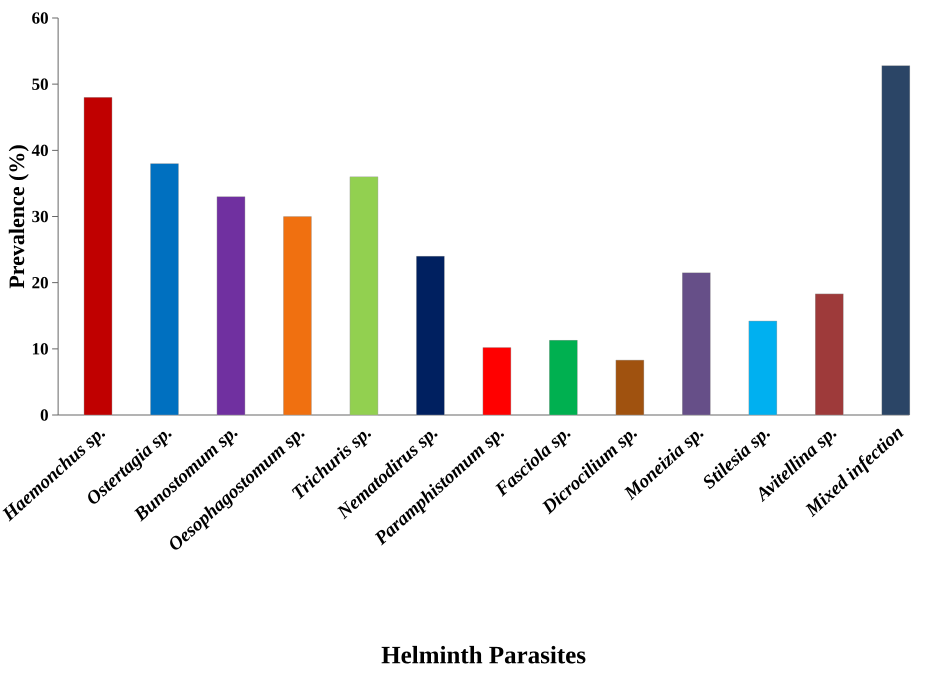 The image size is (949, 681). What do you see at coordinates (40, 150) in the screenshot?
I see `y-tick-label: 40` at bounding box center [40, 150].